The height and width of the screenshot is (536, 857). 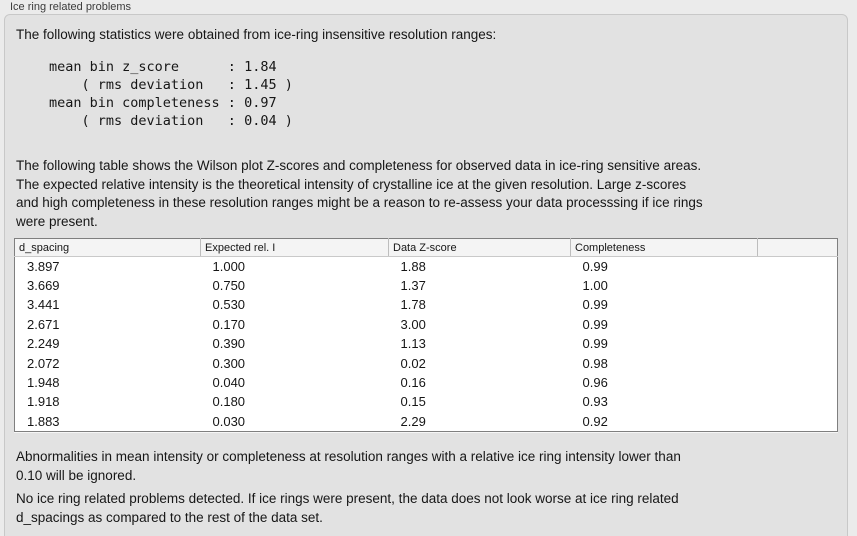 I want to click on table-row: 2.249 0.390 1.13 0.99, so click(x=426, y=343).